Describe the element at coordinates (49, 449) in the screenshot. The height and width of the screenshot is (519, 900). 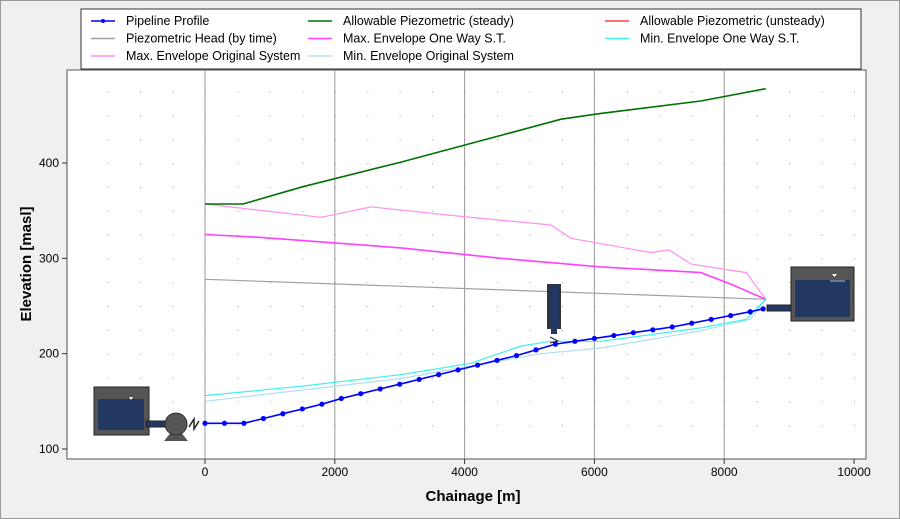
I see `y-tick-label: 100` at that location.